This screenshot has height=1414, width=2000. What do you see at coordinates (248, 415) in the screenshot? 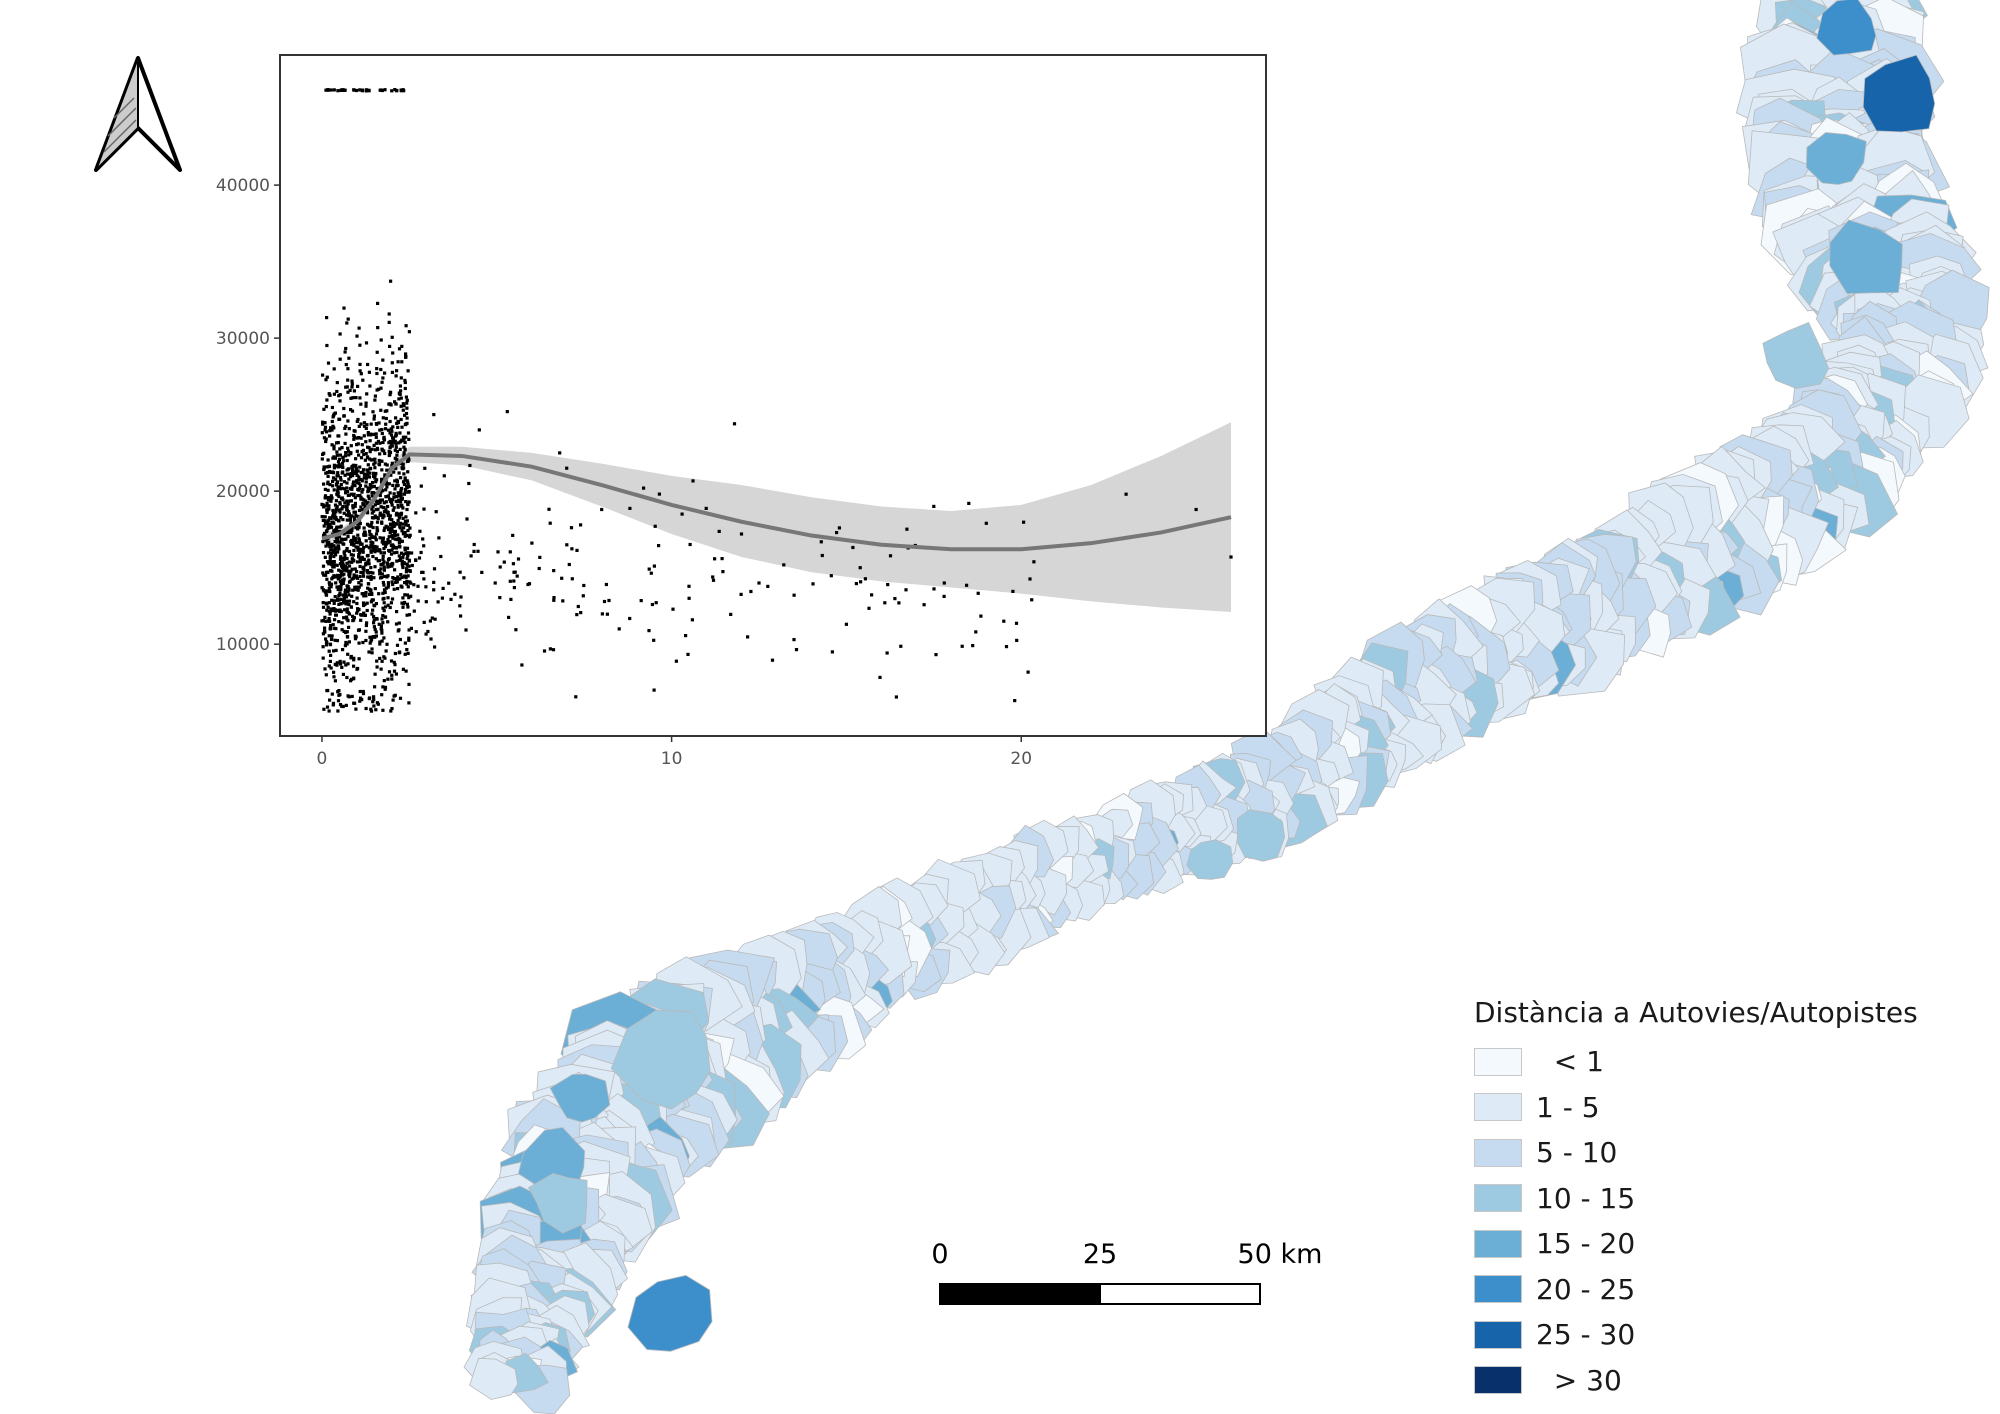
I see `y-axis: 10000 20000 30000 40000` at bounding box center [248, 415].